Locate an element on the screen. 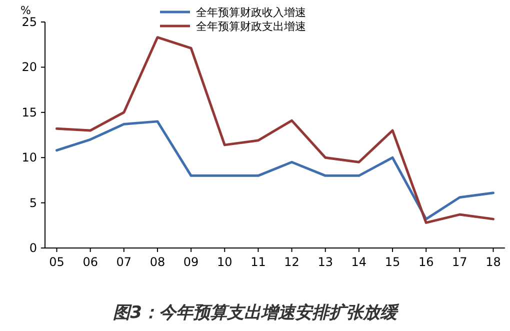  x-tick-label: 09 is located at coordinates (191, 262).